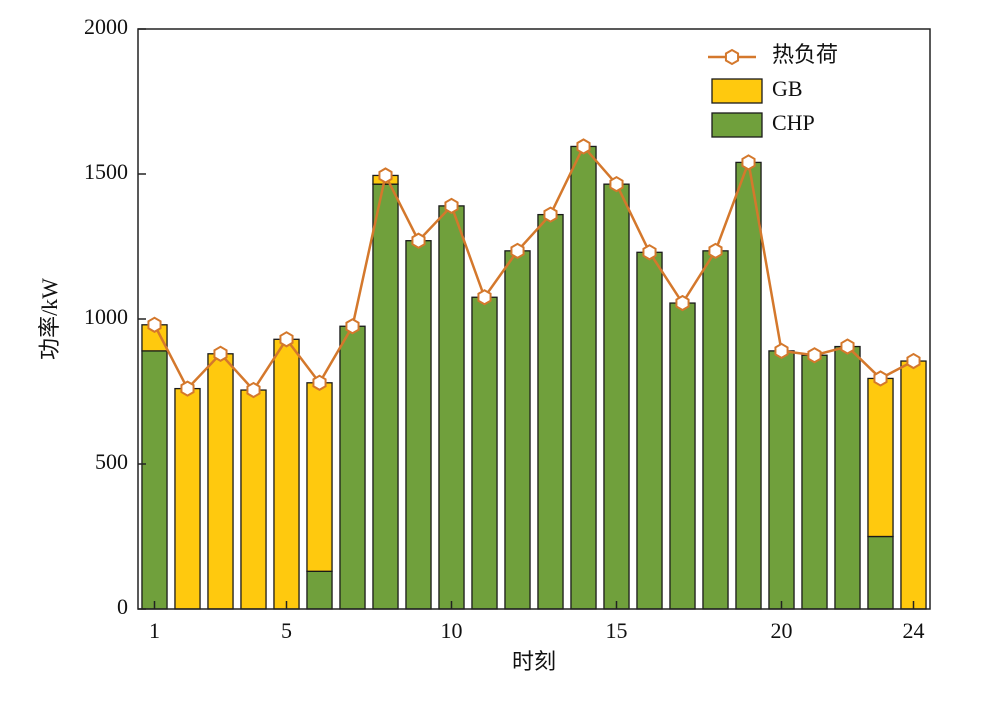 The image size is (994, 702). Describe the element at coordinates (914, 630) in the screenshot. I see `x-tick-label: 24` at that location.